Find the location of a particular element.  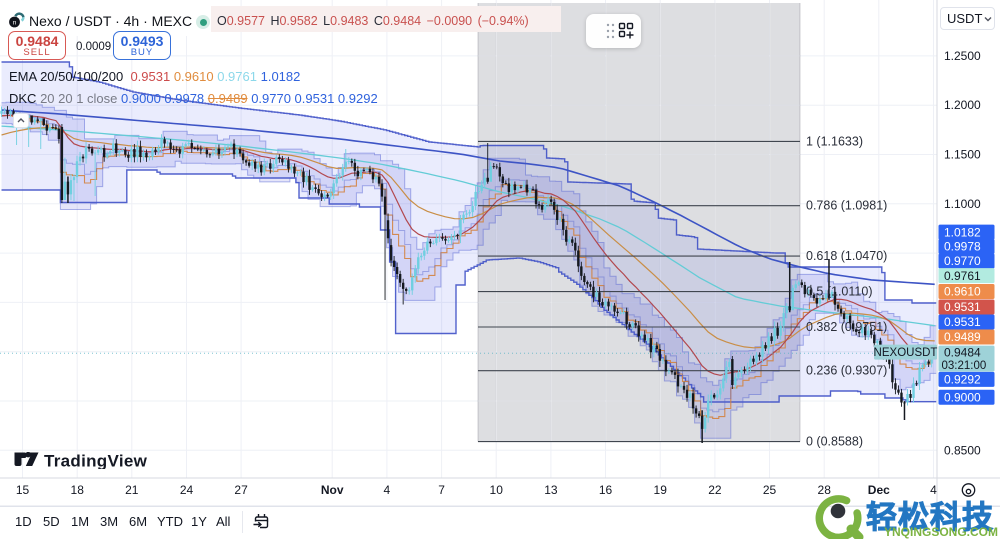

svg-text: 1.2000 is located at coordinates (962, 105).